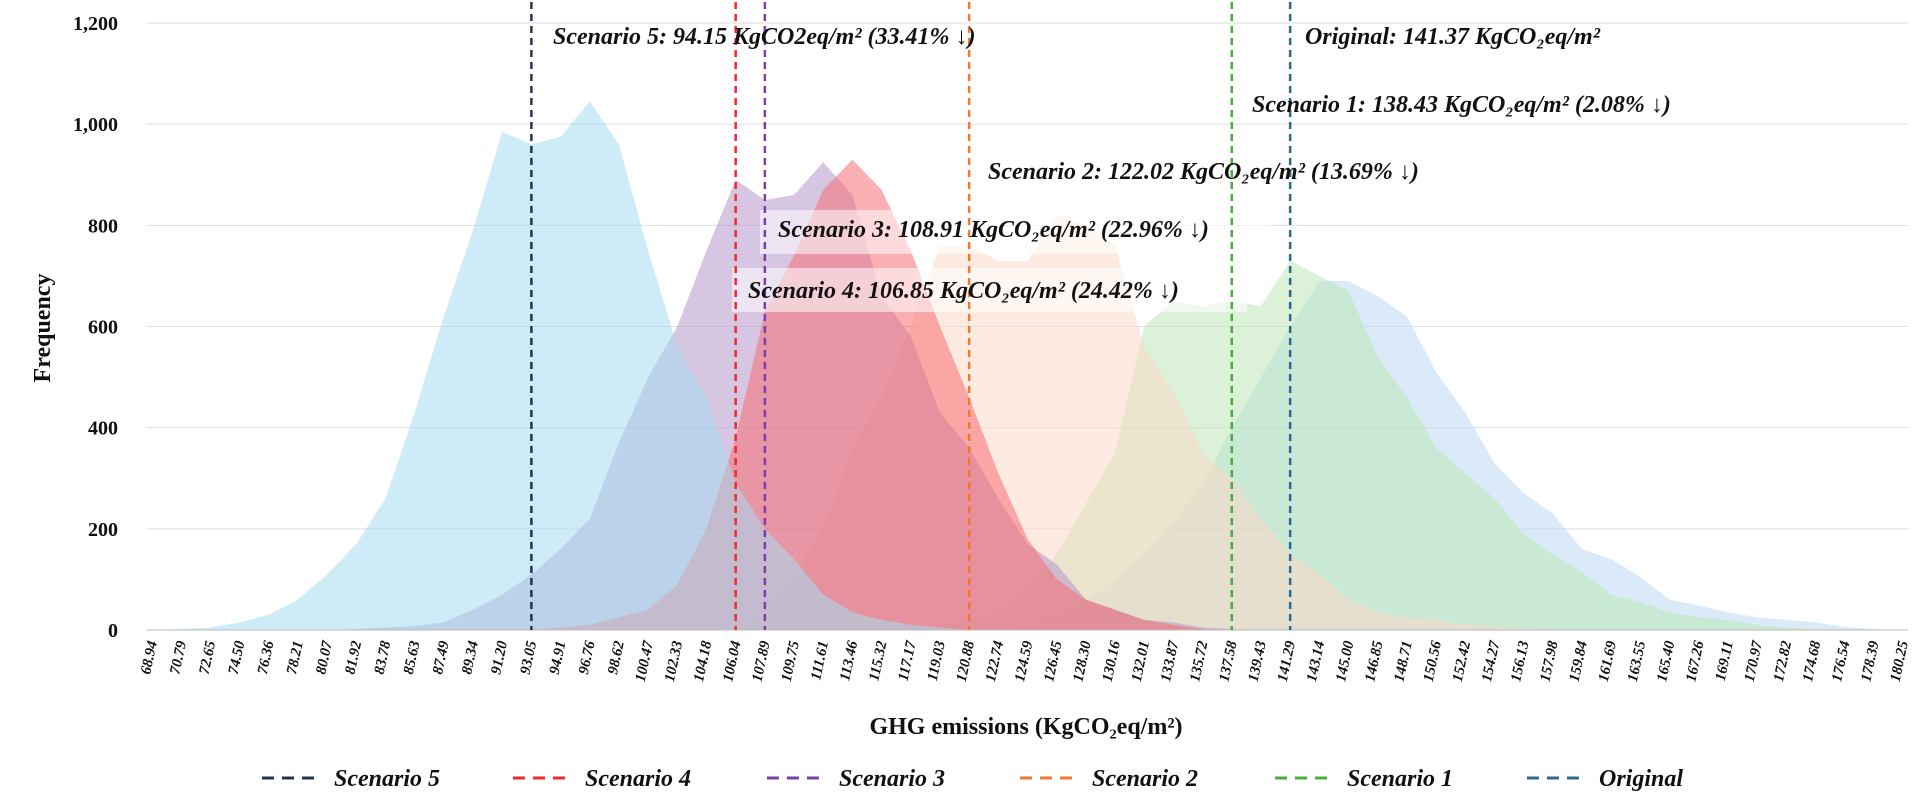  Describe the element at coordinates (295, 658) in the screenshot. I see `x-tick-label: 78.21` at that location.